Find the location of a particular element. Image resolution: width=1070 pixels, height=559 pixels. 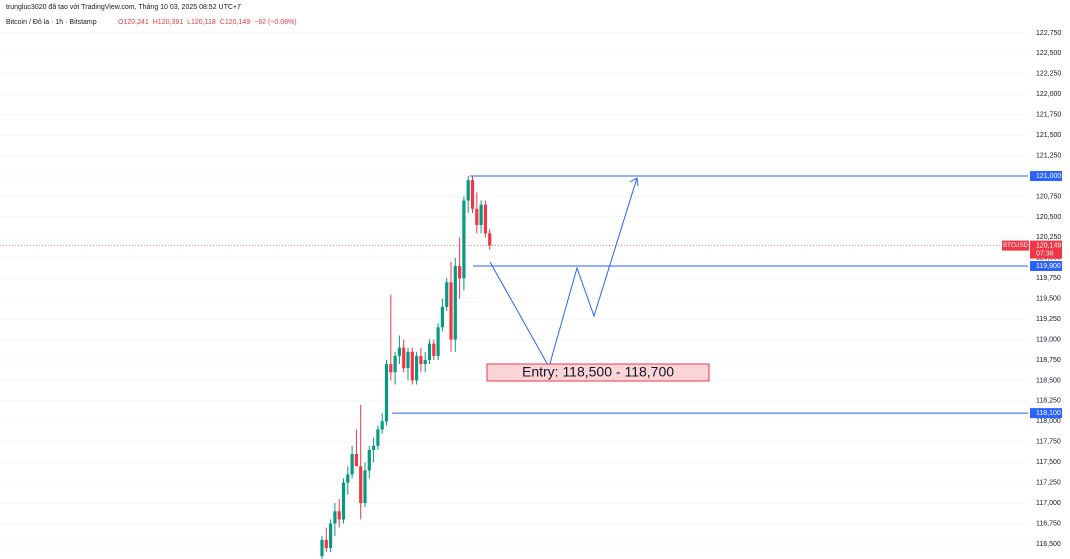

y-tick-label: 121,750 is located at coordinates (1048, 115).